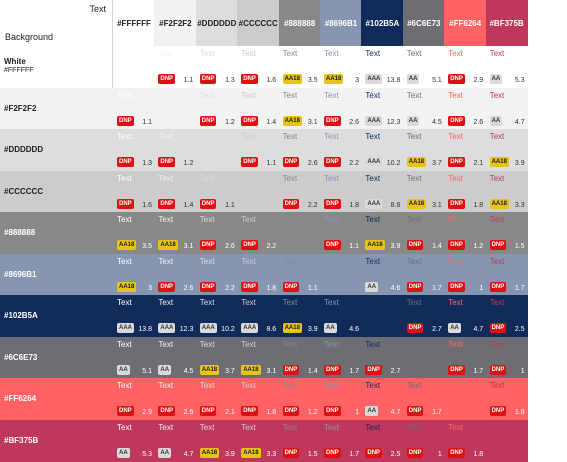  I want to click on contrast-cell: Text AA18 3, so click(134, 274).